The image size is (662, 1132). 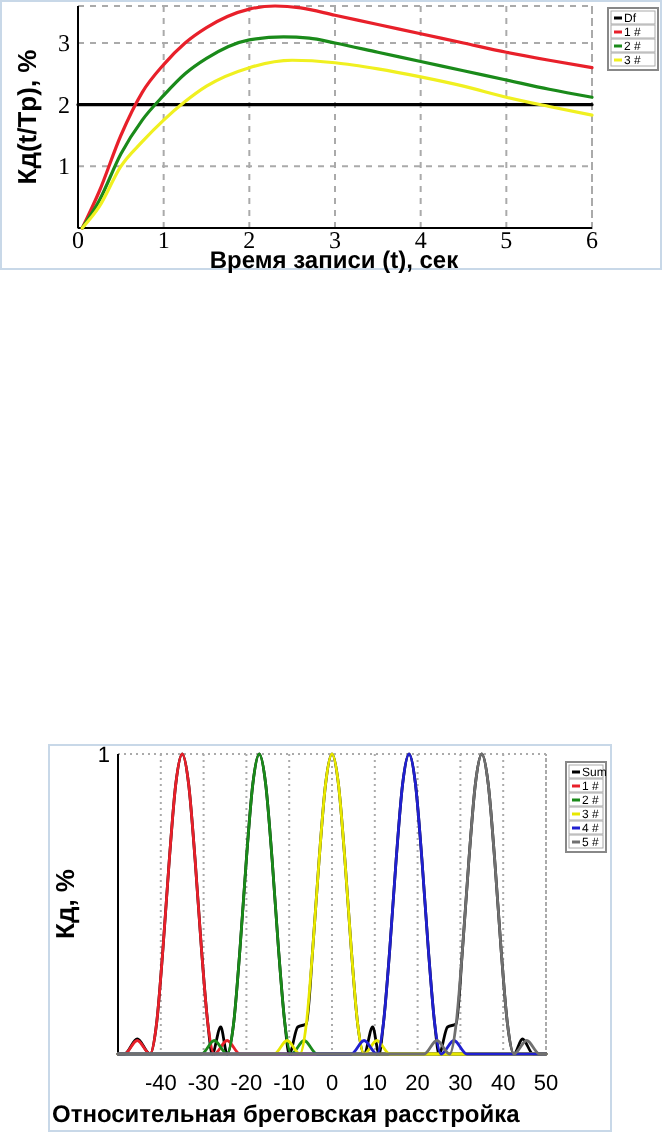 I want to click on x-tick-label: -10, so click(x=289, y=1084).